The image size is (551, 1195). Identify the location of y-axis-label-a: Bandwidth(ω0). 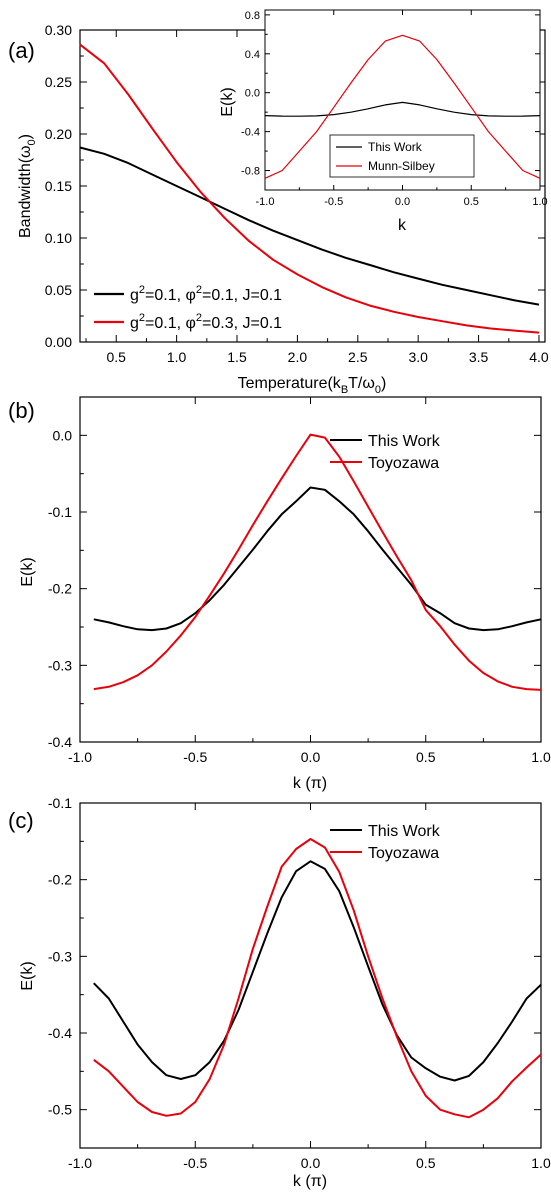
(27, 186).